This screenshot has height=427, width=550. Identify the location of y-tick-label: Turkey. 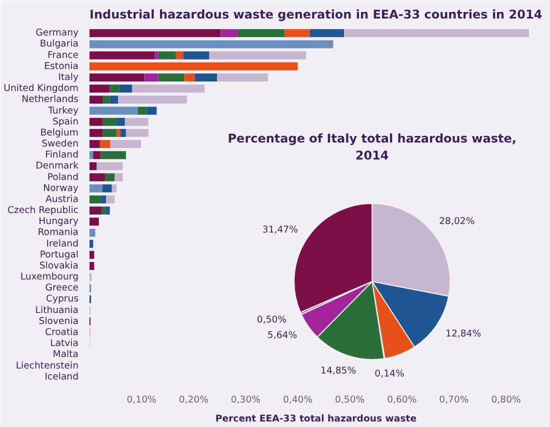
(63, 110).